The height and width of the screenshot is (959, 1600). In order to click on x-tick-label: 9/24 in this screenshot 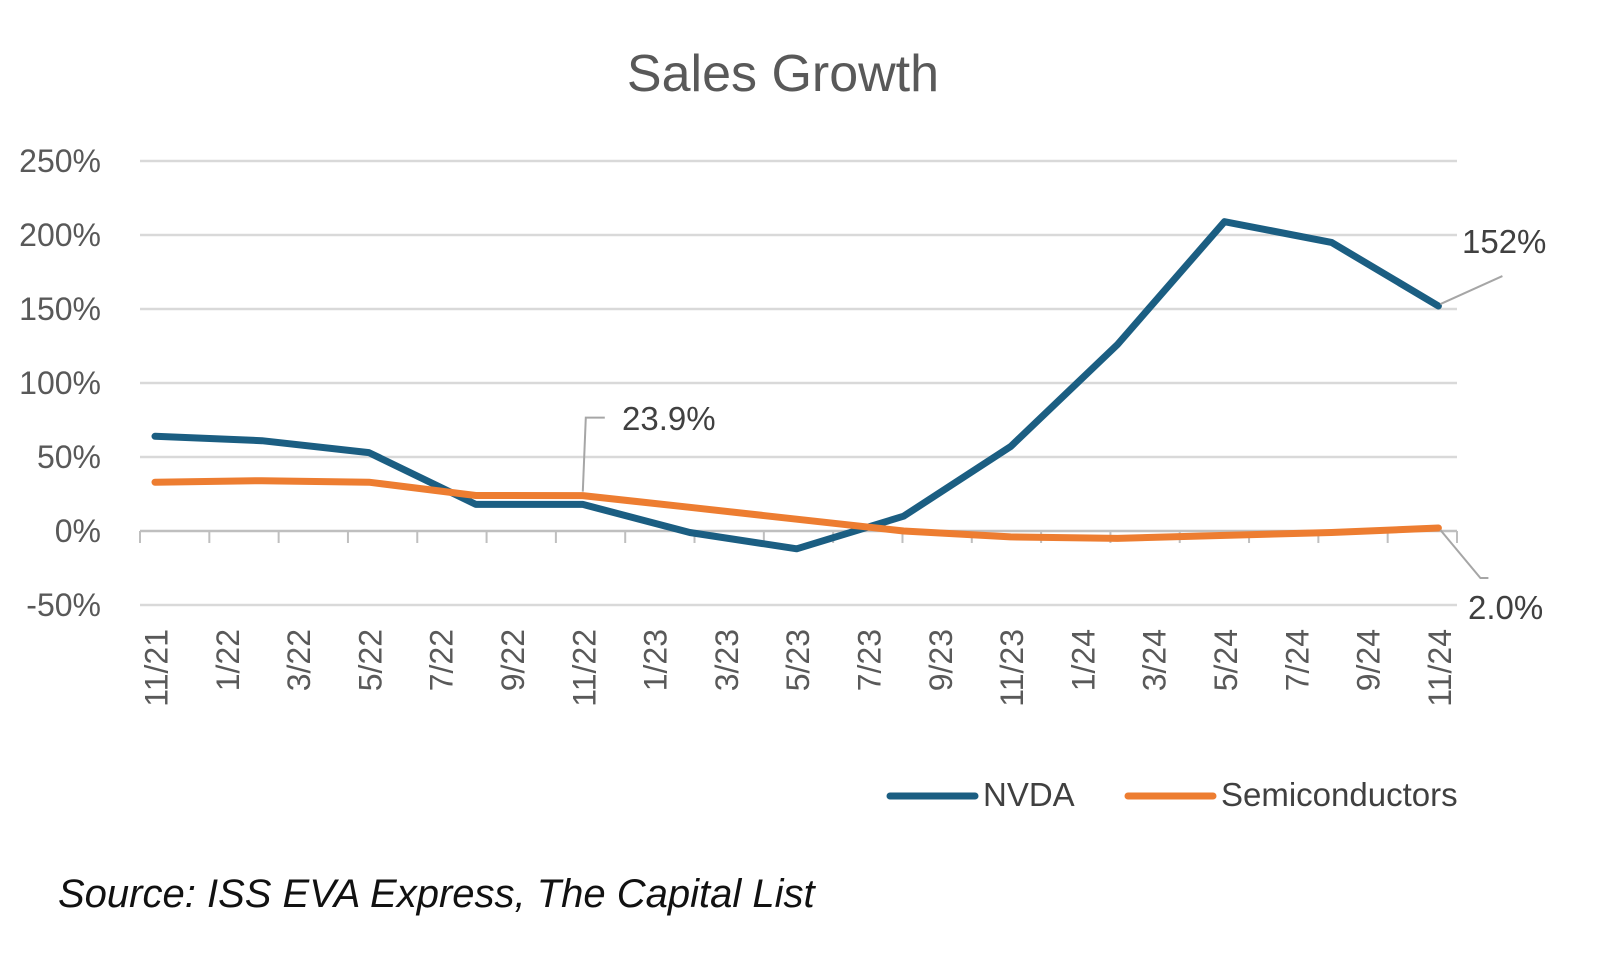, I will do `click(1369, 660)`.